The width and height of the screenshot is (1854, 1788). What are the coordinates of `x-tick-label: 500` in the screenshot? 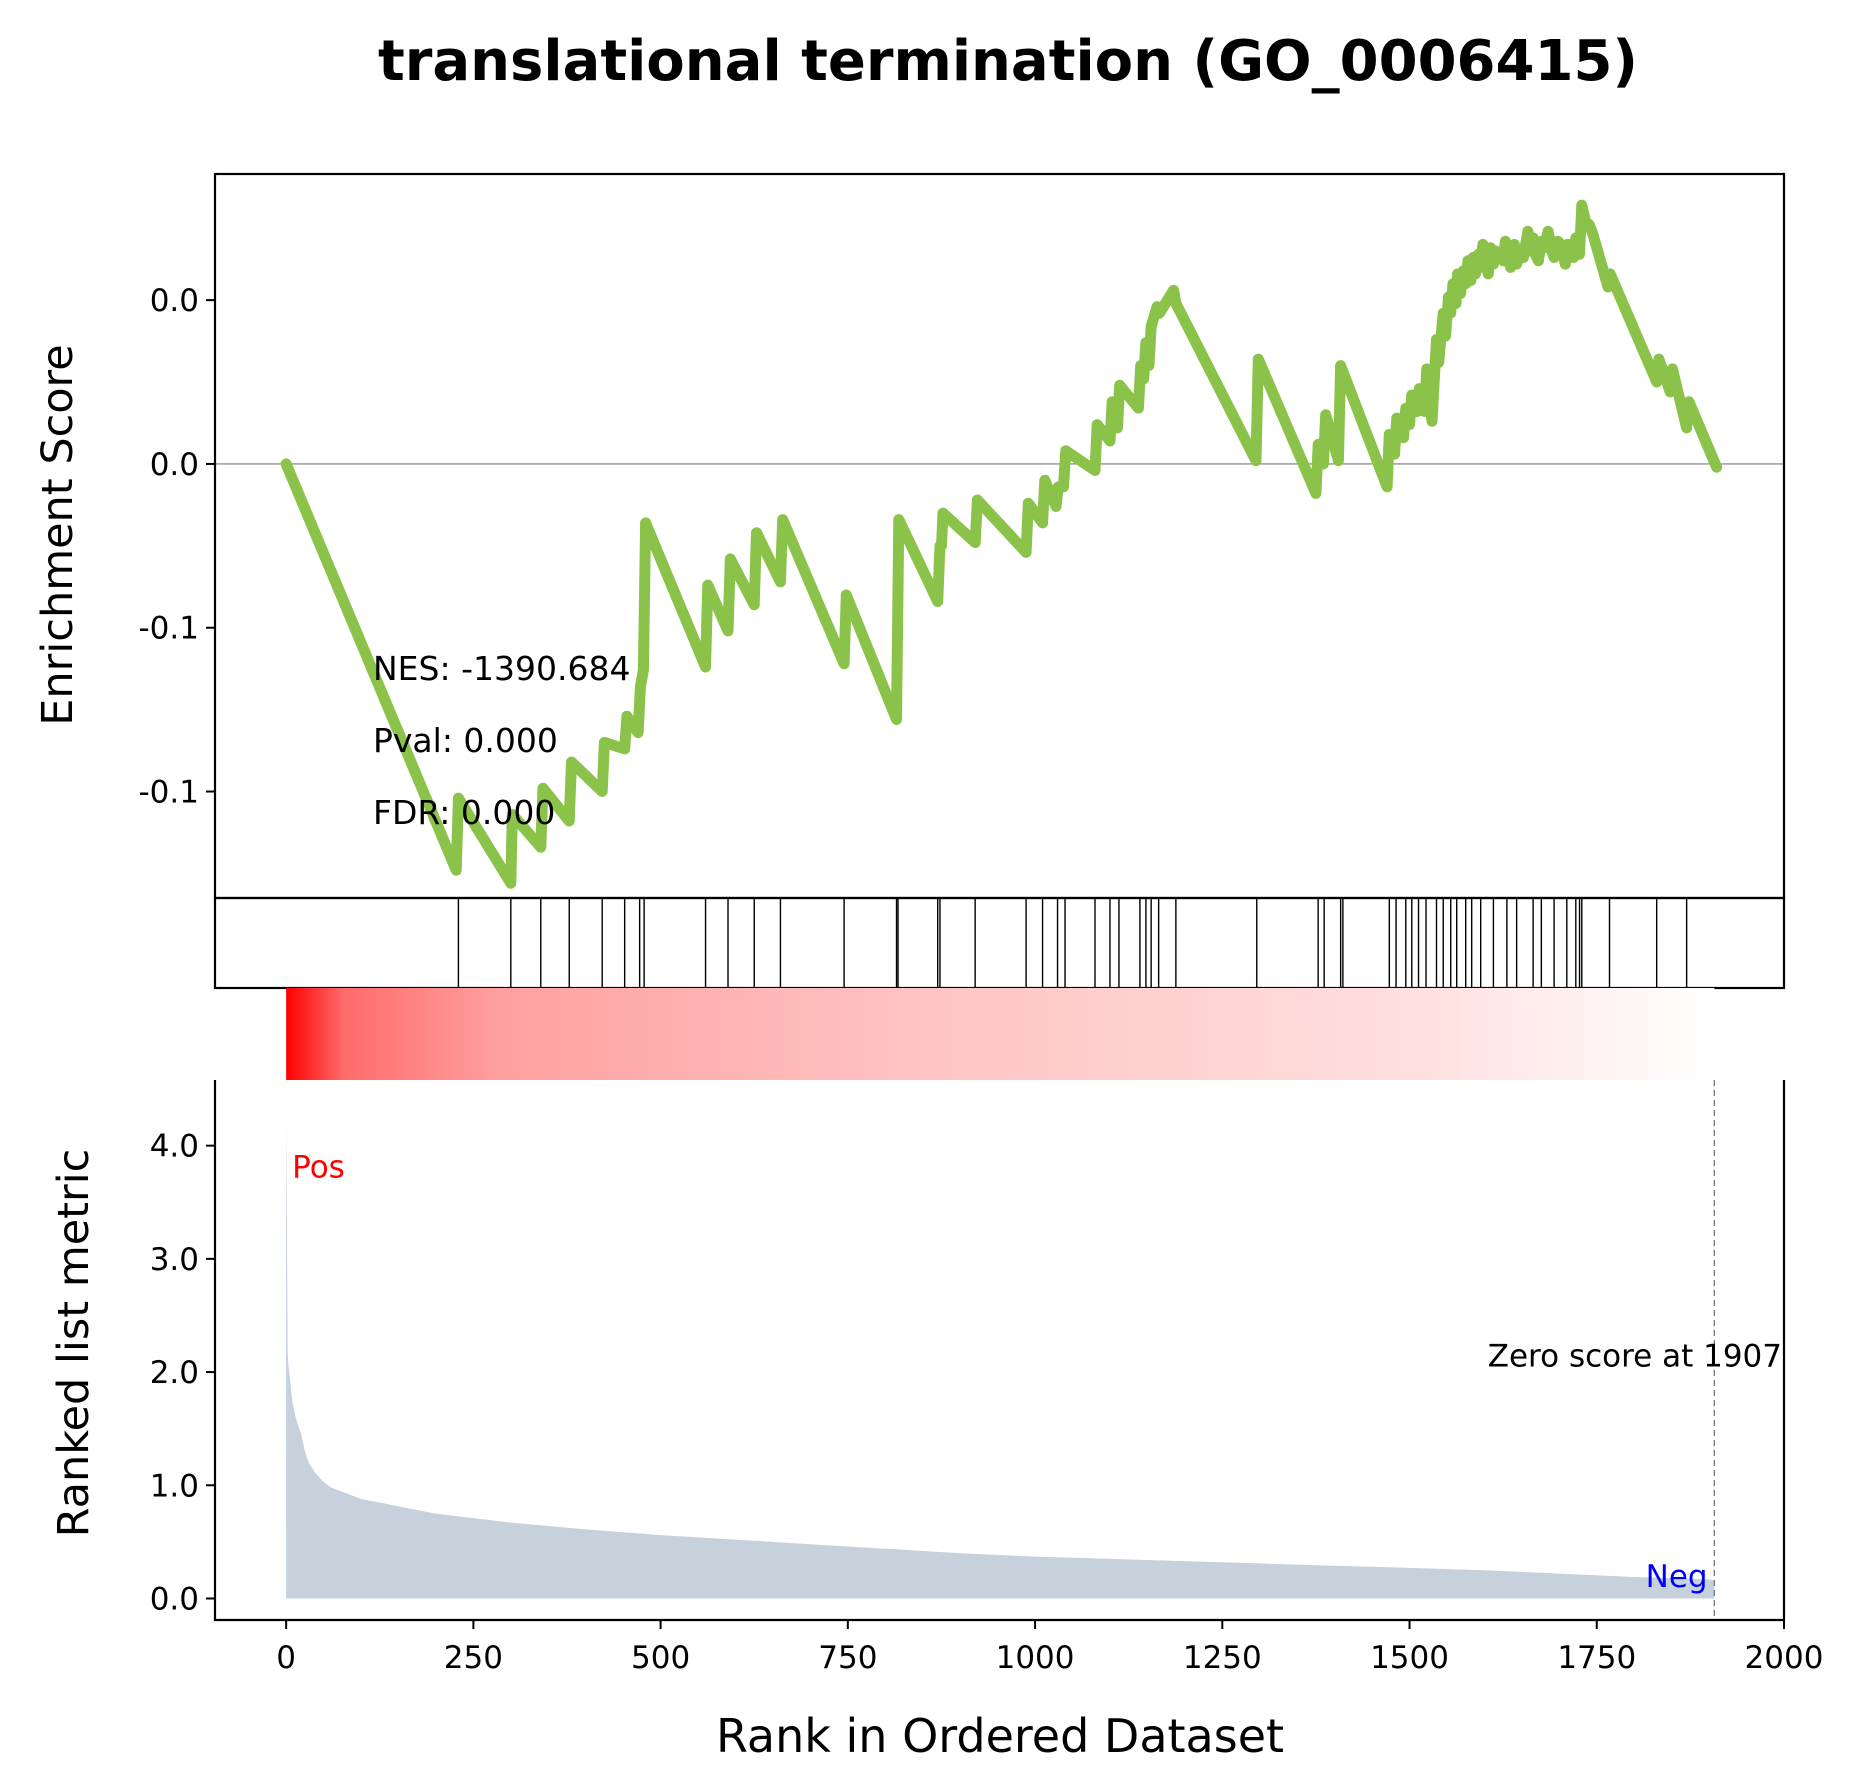 It's located at (660, 1658).